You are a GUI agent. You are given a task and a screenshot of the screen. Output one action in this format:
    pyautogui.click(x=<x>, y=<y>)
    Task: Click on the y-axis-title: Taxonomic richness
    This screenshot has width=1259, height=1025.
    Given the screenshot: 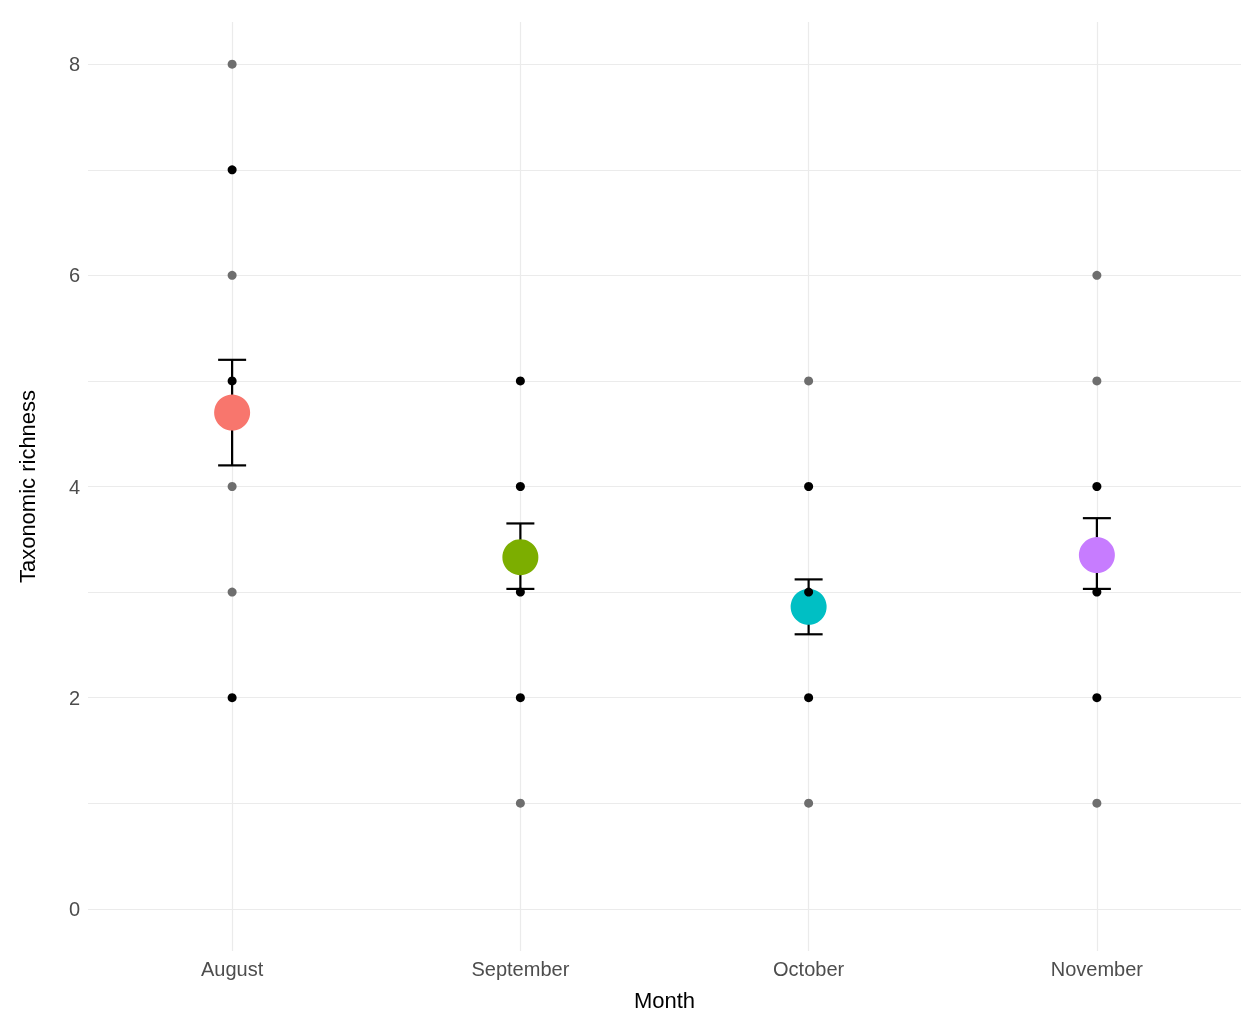 What is the action you would take?
    pyautogui.click(x=27, y=486)
    